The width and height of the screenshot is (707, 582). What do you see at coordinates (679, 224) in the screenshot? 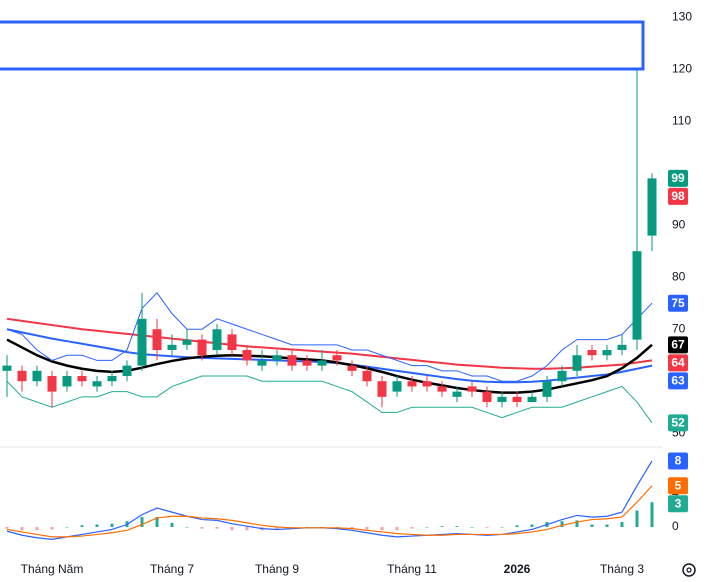
I see `y-tick-label: 90` at bounding box center [679, 224].